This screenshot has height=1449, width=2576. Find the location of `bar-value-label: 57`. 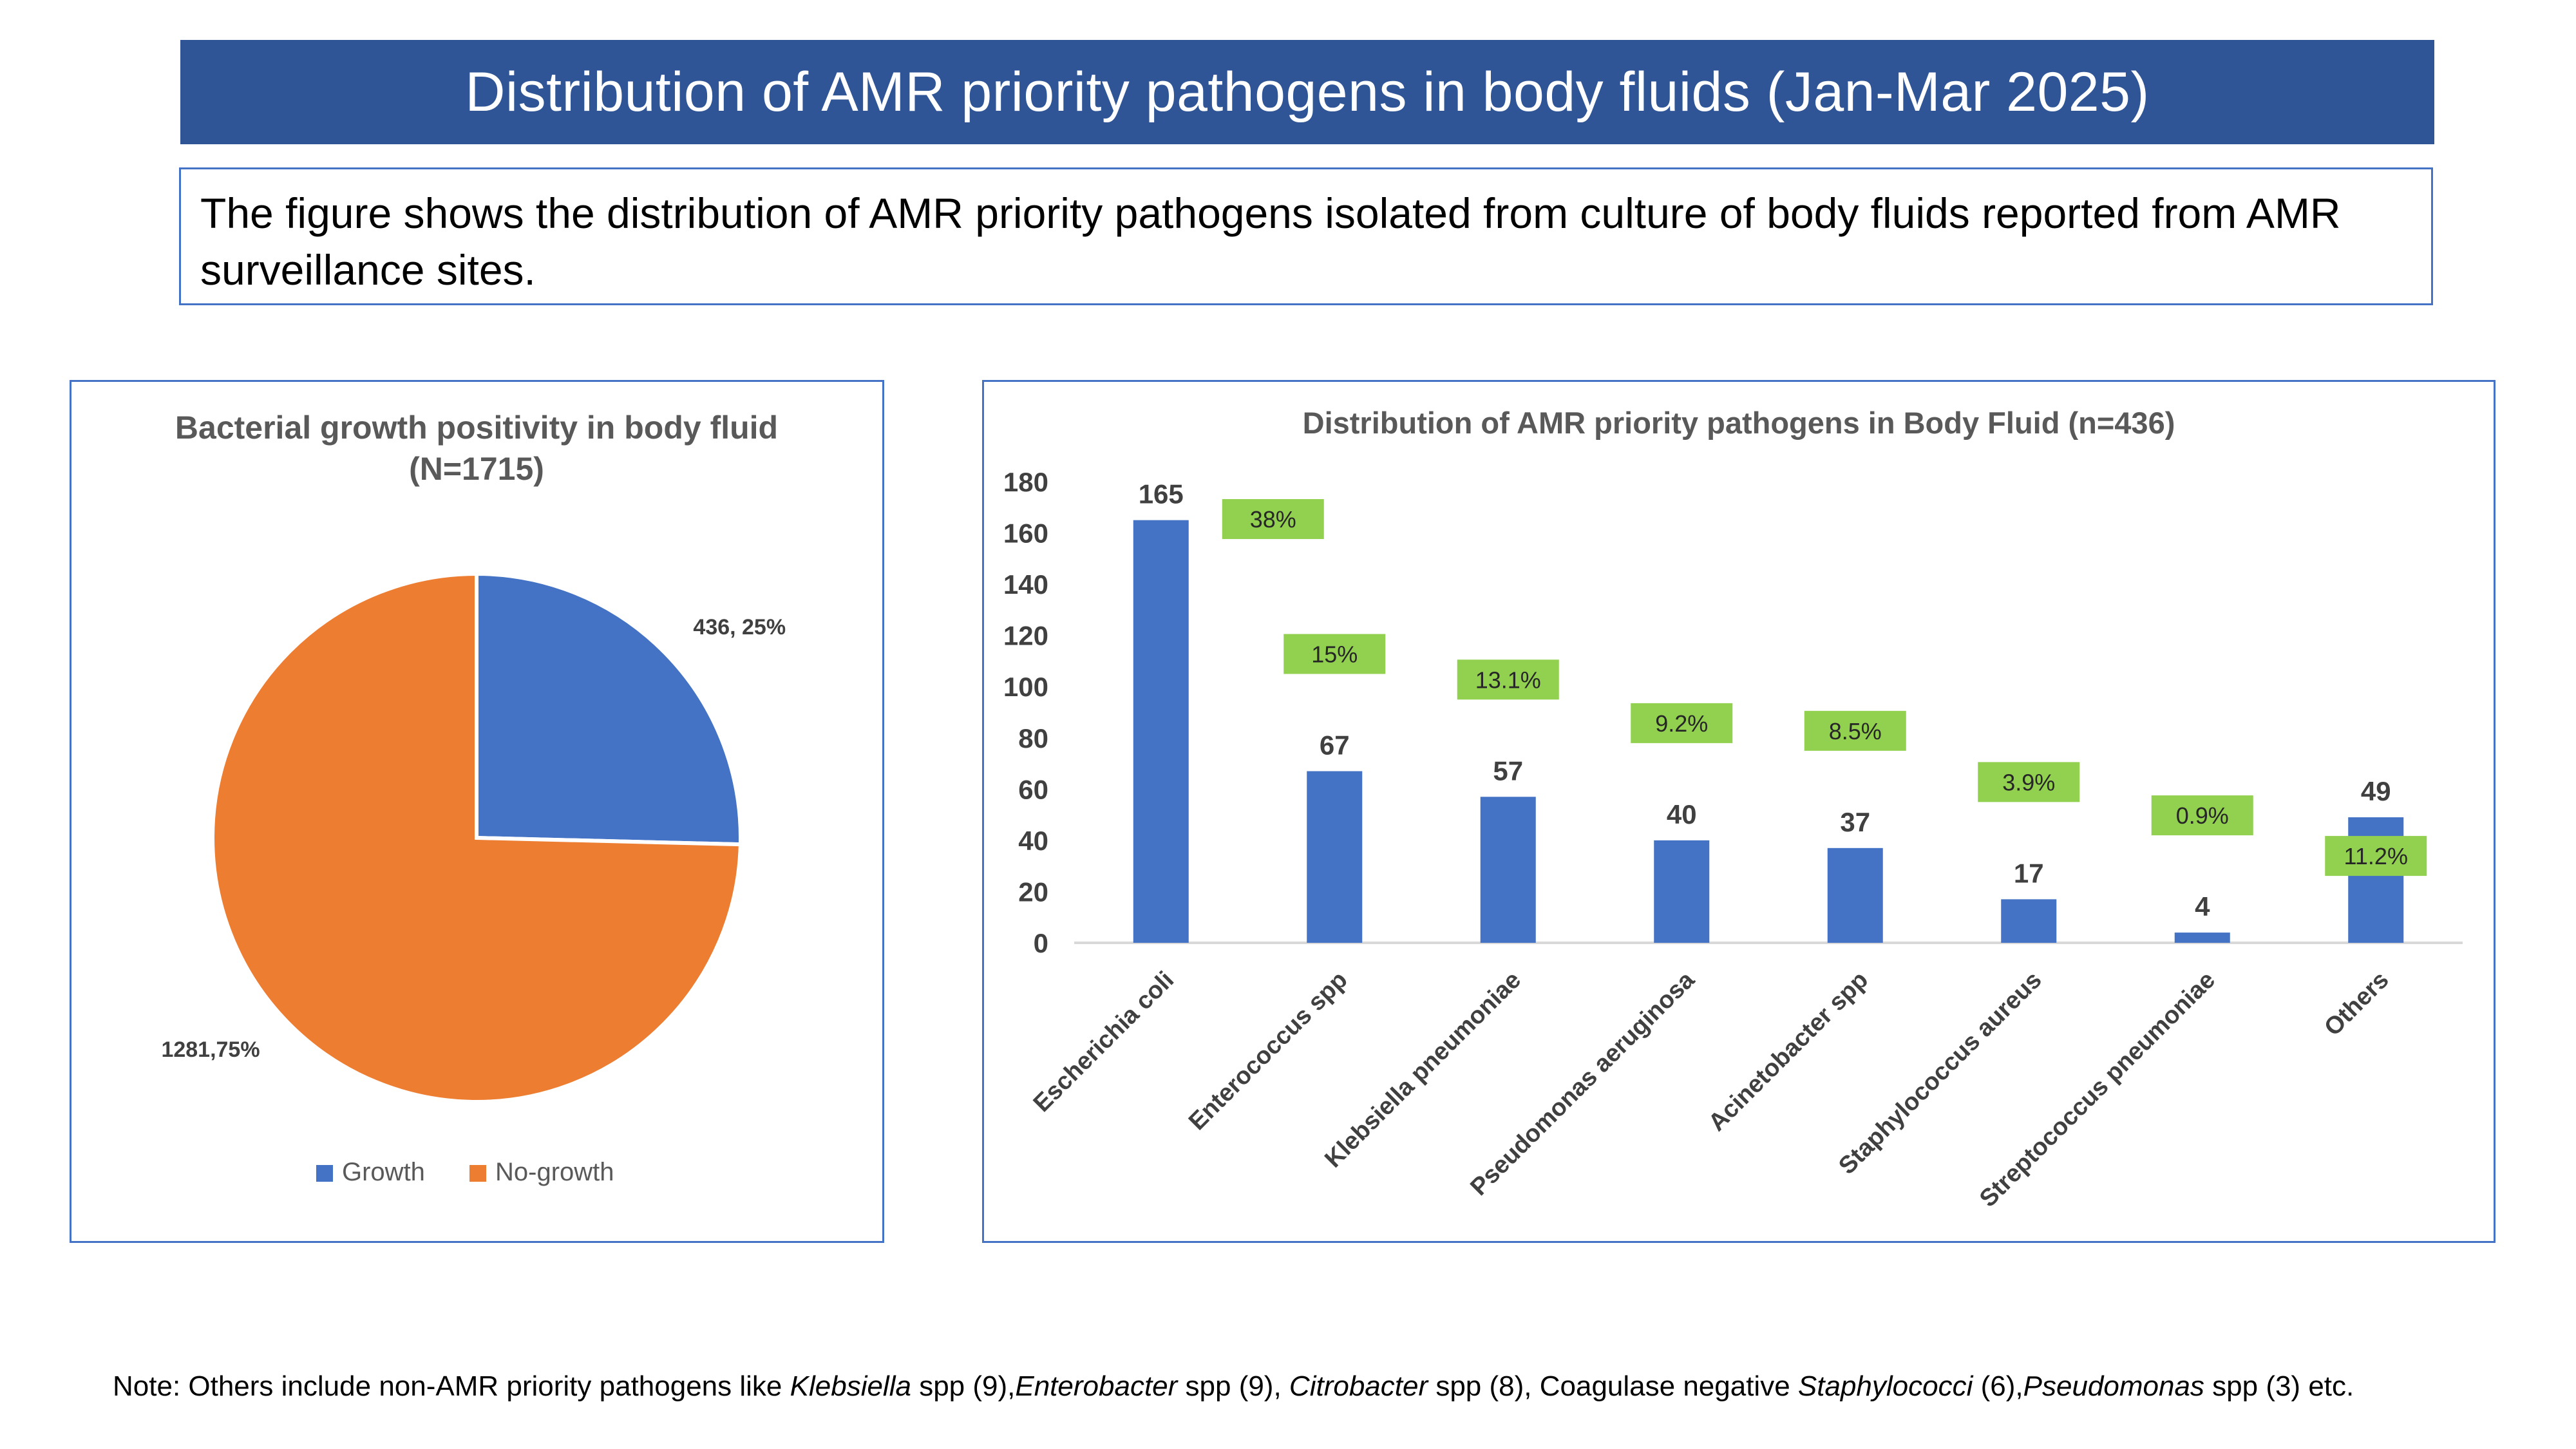

bar-value-label: 57 is located at coordinates (1508, 771).